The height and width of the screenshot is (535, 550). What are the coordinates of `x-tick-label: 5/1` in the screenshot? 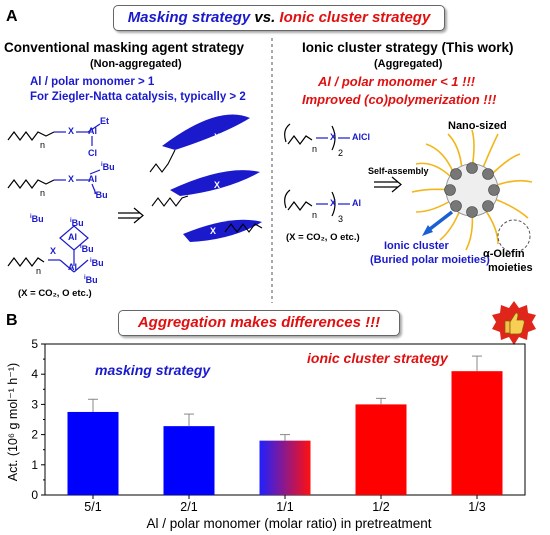 It's located at (92, 507).